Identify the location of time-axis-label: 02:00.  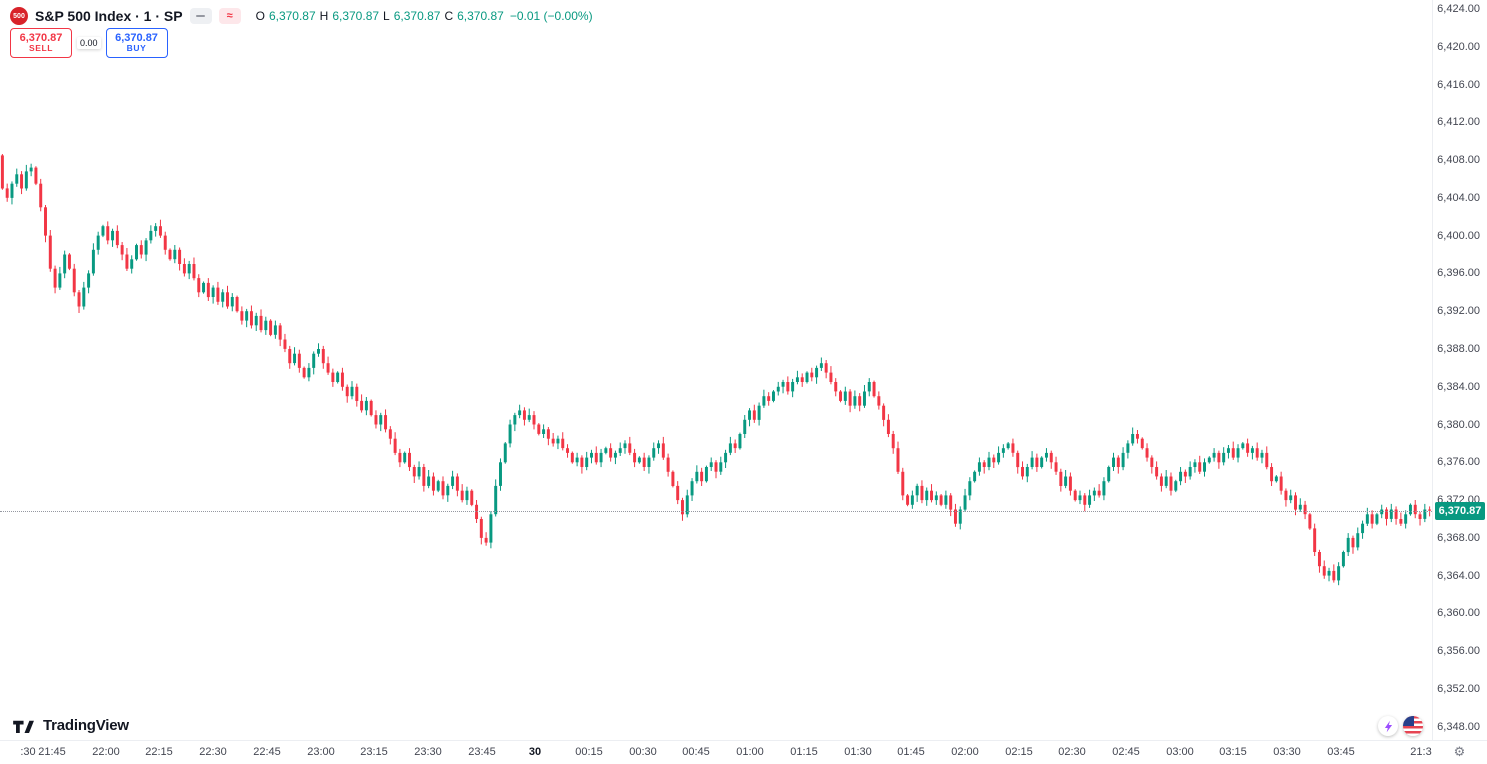
(965, 752).